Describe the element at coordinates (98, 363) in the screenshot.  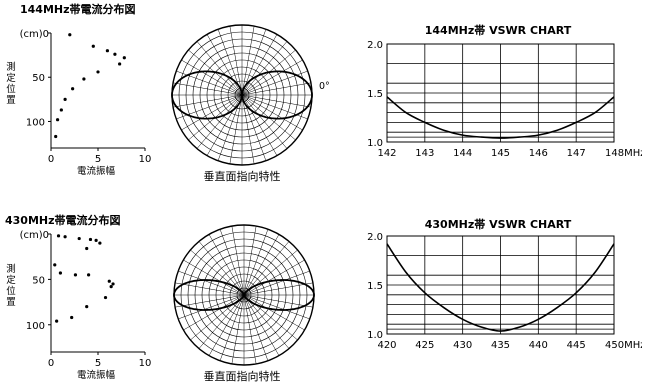
I see `x-tick-label: 5` at that location.